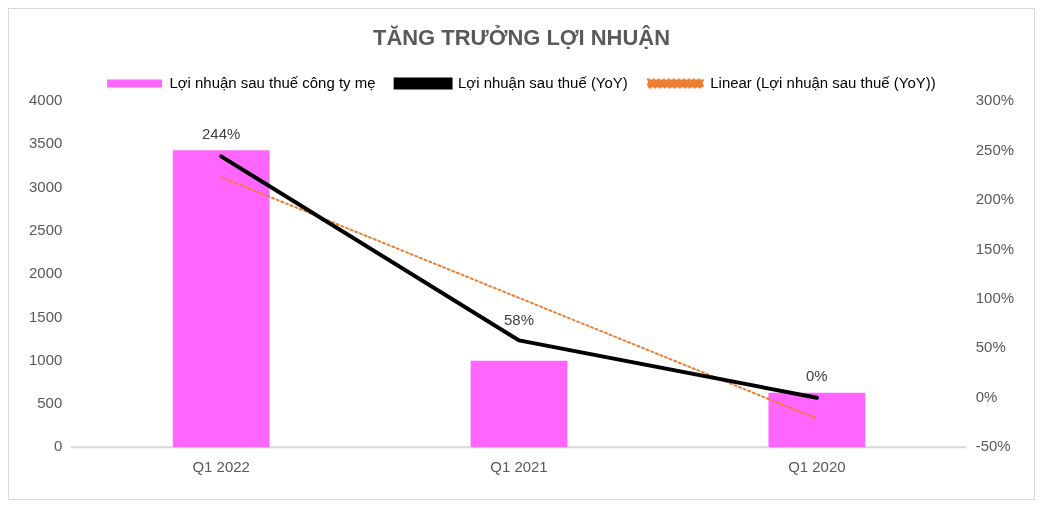 Image resolution: width=1043 pixels, height=508 pixels. I want to click on y-tick-label: 1000, so click(46, 359).